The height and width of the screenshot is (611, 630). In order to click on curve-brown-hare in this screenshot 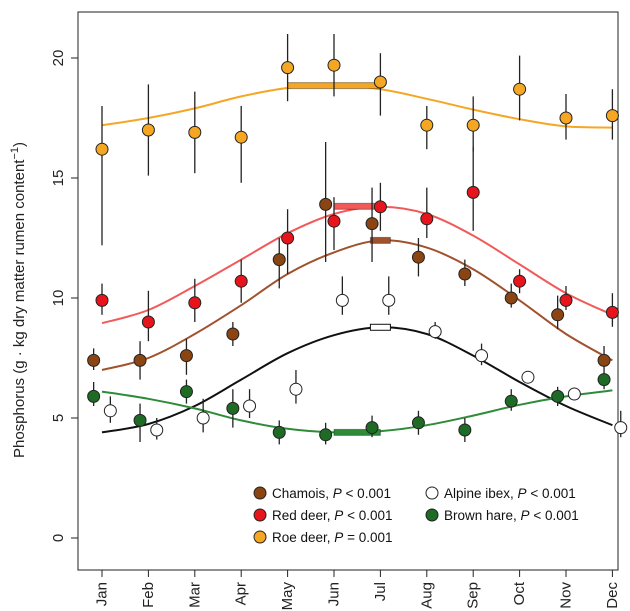, I will do `click(357, 411)`.